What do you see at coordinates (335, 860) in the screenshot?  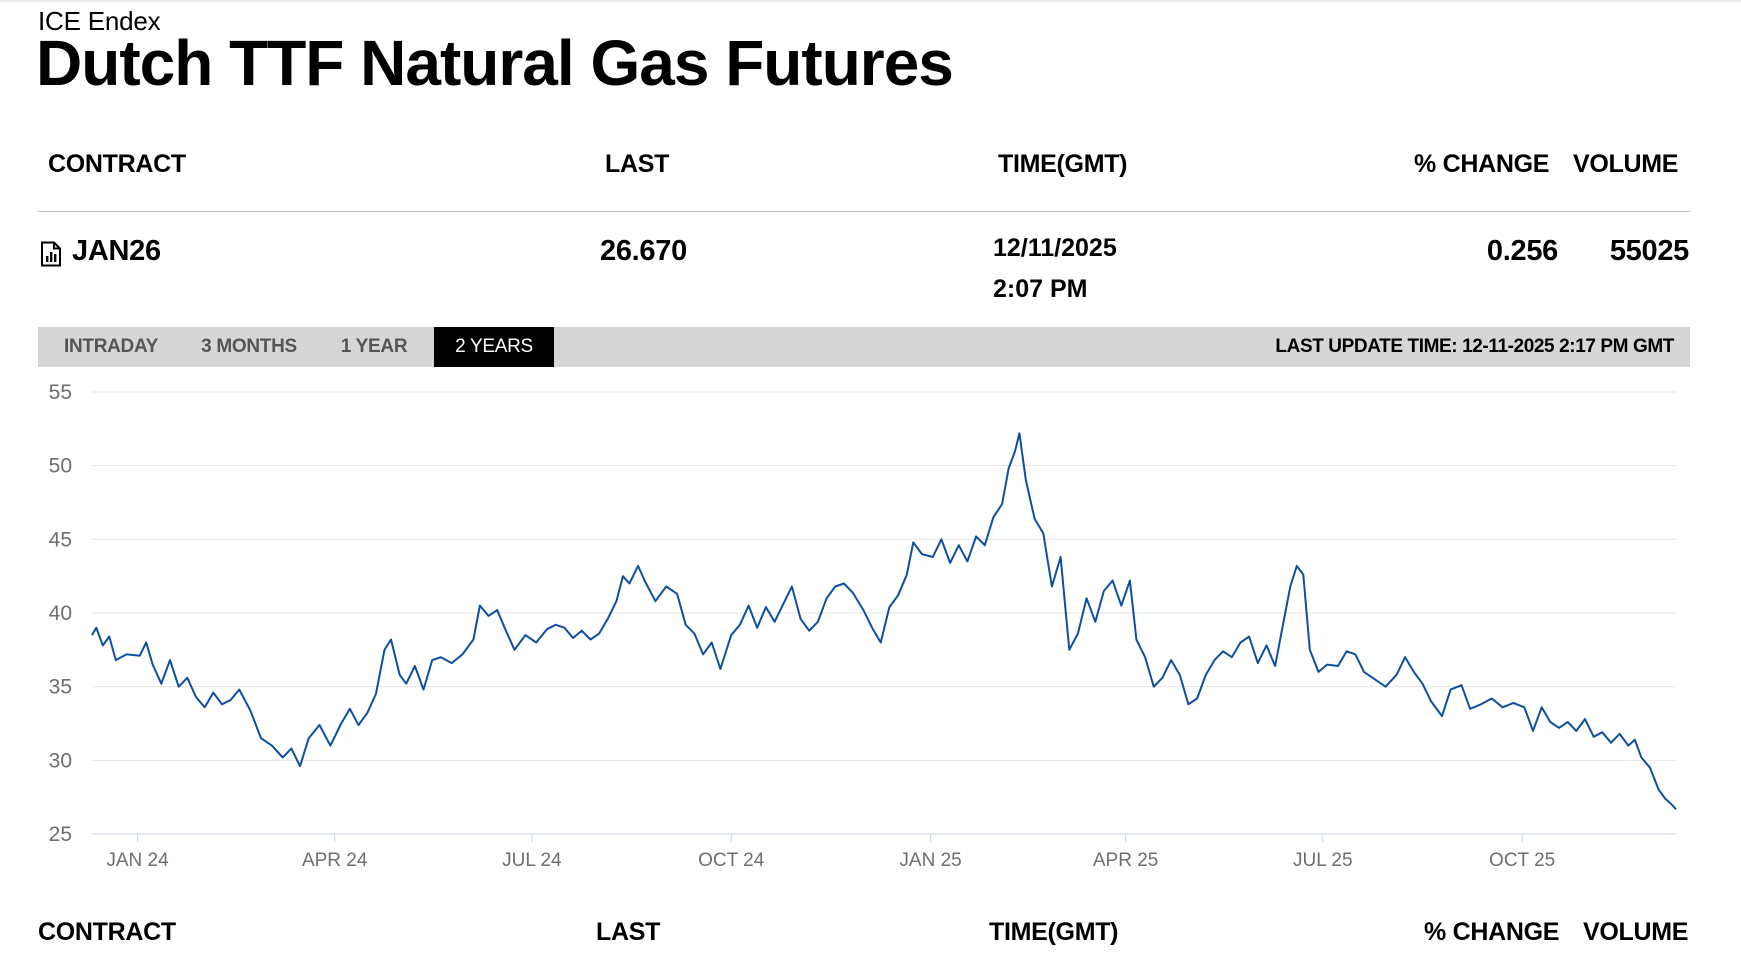 I see `x-tick-label: APR 24` at bounding box center [335, 860].